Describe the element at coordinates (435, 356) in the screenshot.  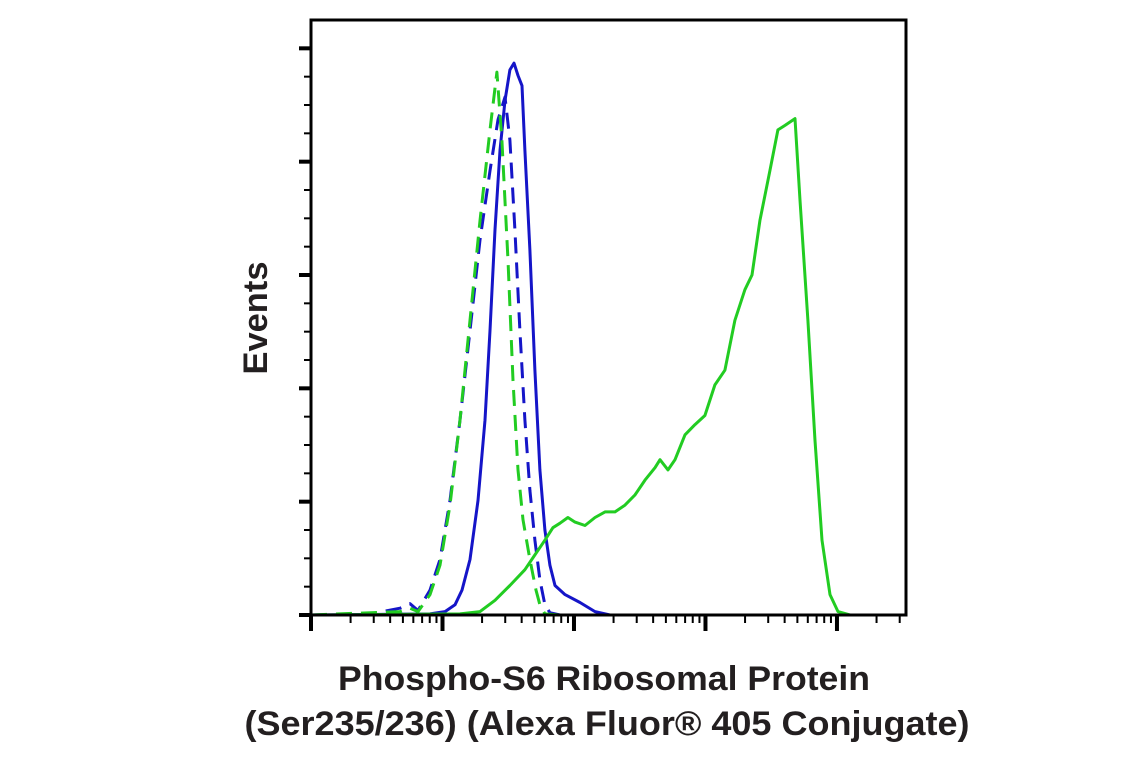
I see `series-blue-dashed` at that location.